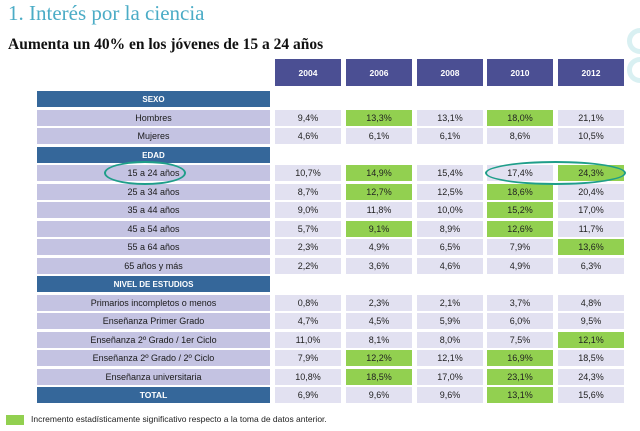  What do you see at coordinates (450, 192) in the screenshot?
I see `table-cell-25-a-34-anos-2008: 12,5%` at bounding box center [450, 192].